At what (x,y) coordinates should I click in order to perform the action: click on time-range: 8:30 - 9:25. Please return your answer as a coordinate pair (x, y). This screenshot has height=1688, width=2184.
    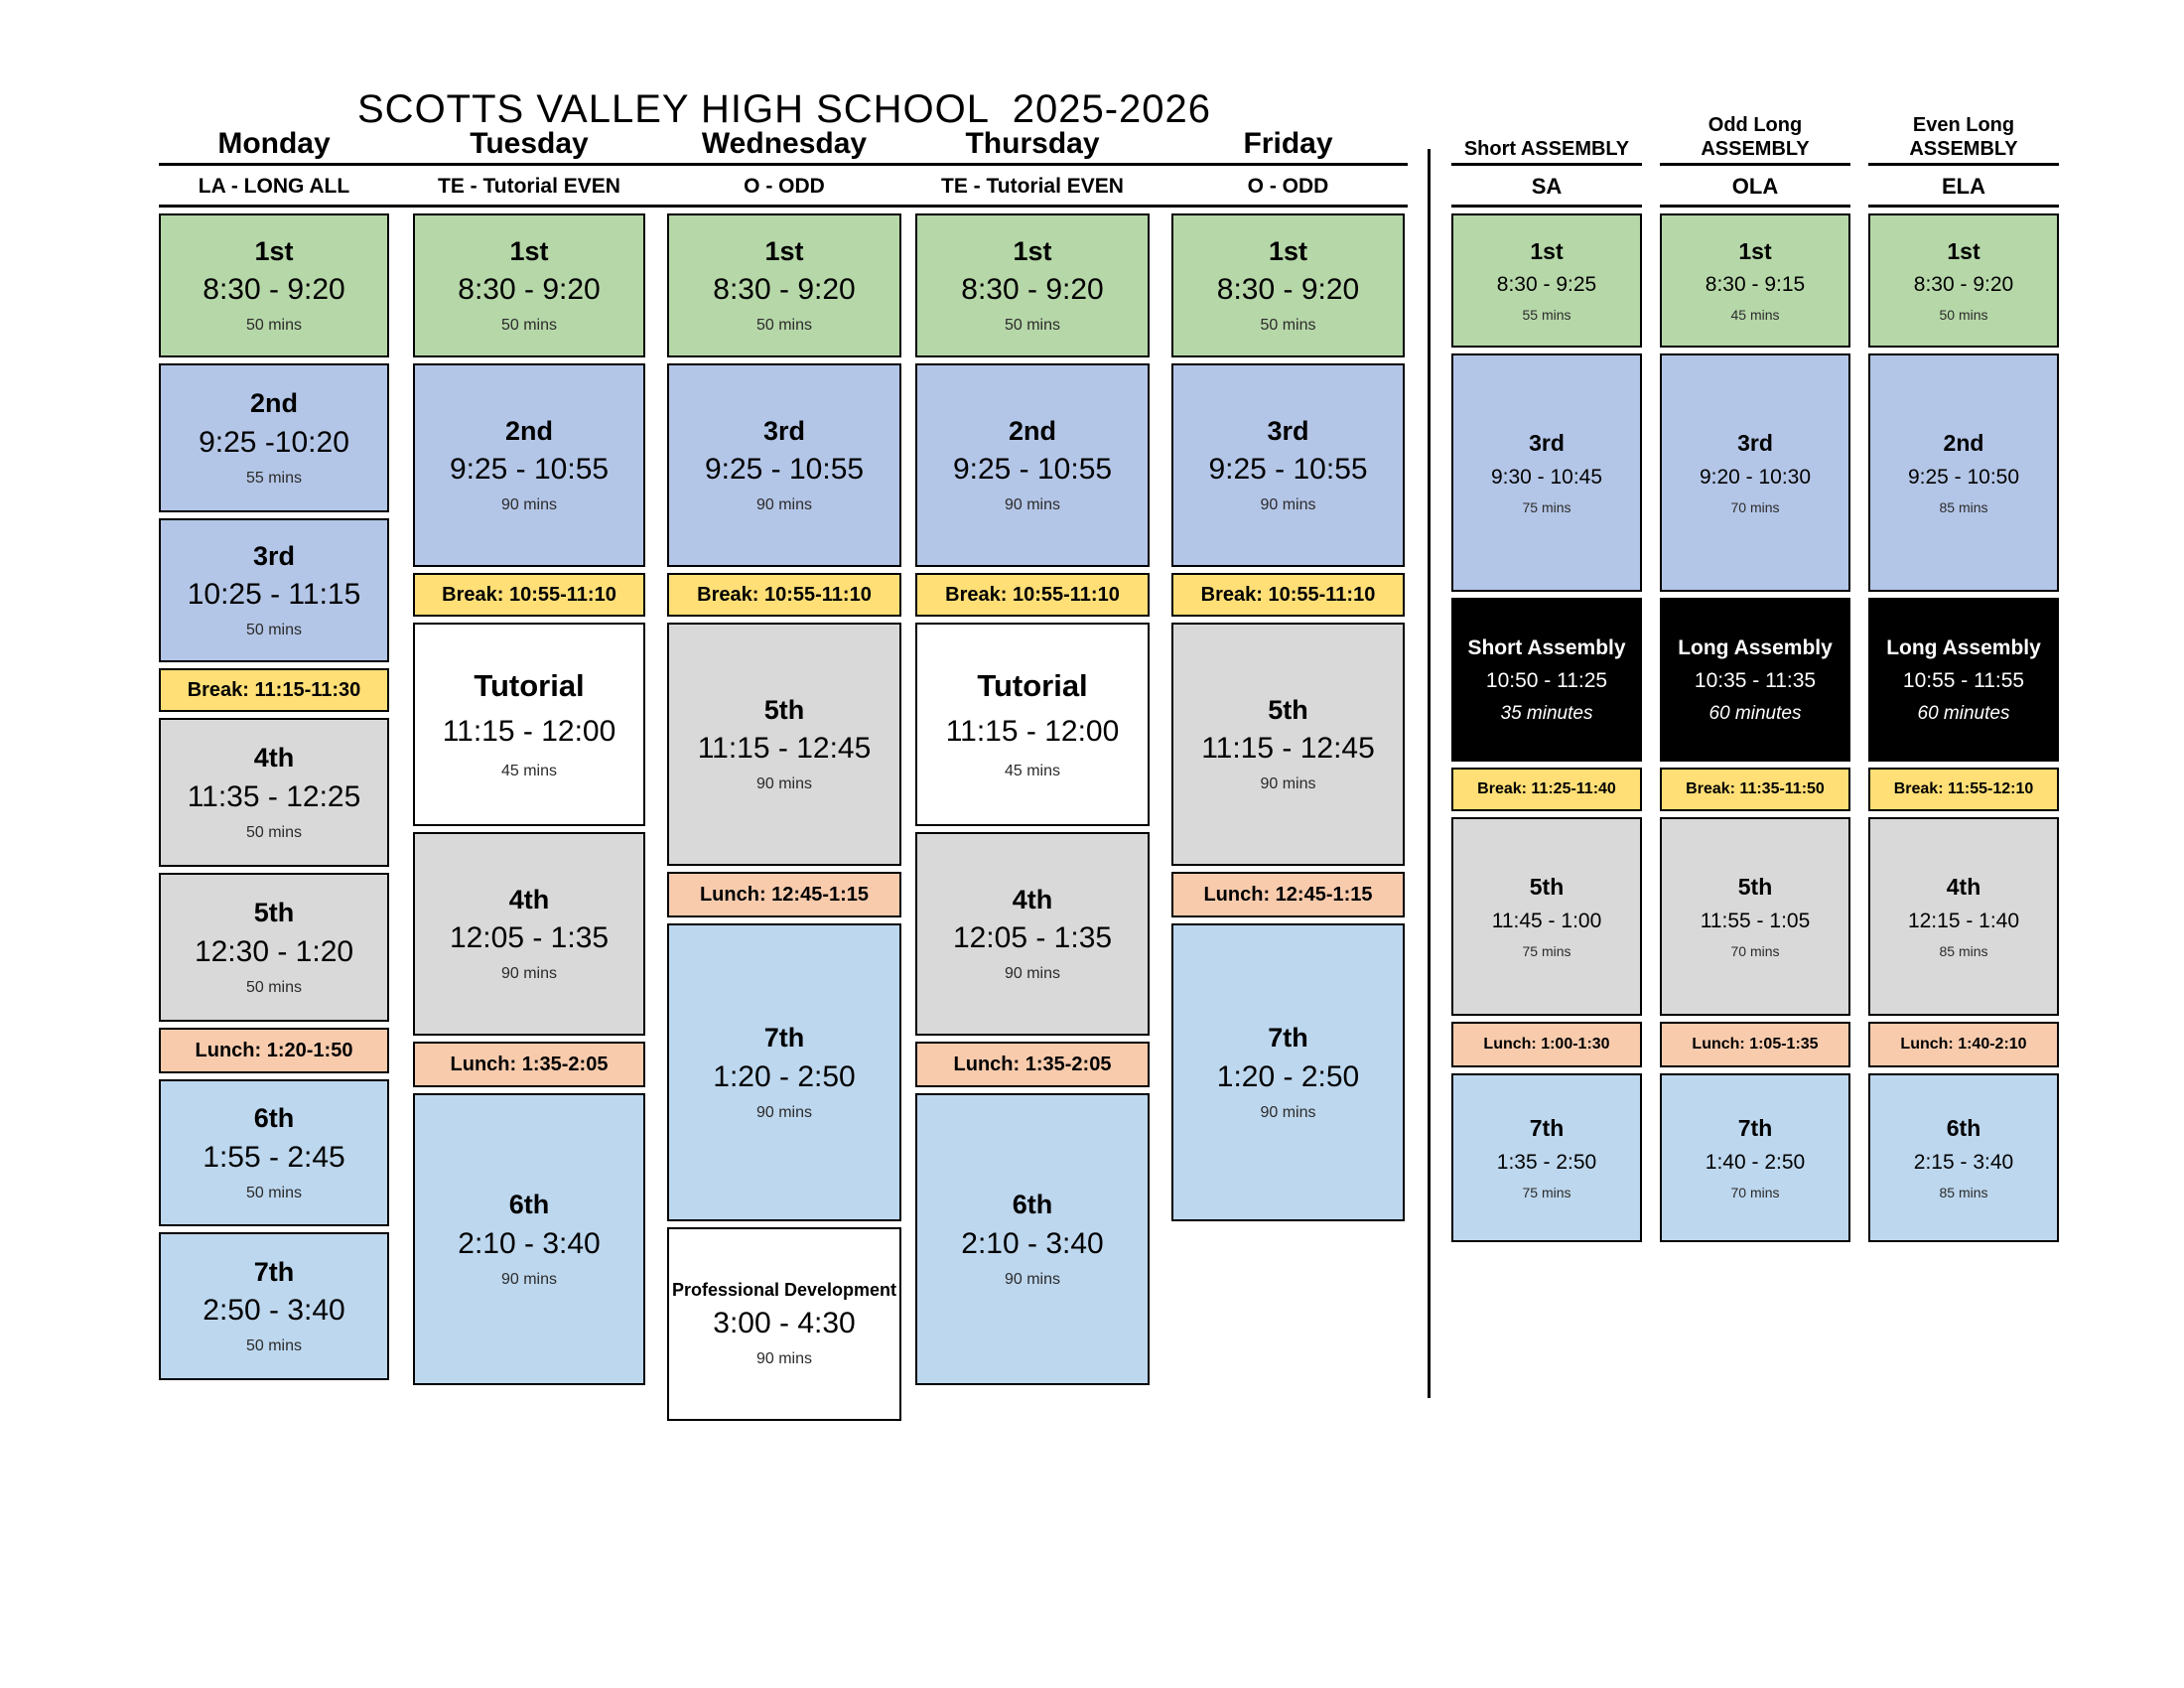
    Looking at the image, I should click on (1546, 285).